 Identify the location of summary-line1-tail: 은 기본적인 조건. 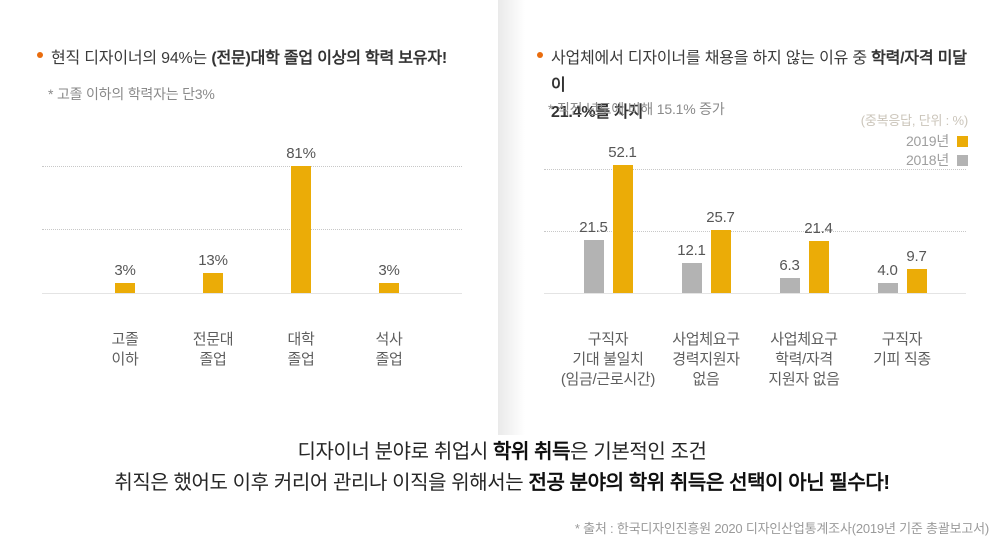
(638, 452).